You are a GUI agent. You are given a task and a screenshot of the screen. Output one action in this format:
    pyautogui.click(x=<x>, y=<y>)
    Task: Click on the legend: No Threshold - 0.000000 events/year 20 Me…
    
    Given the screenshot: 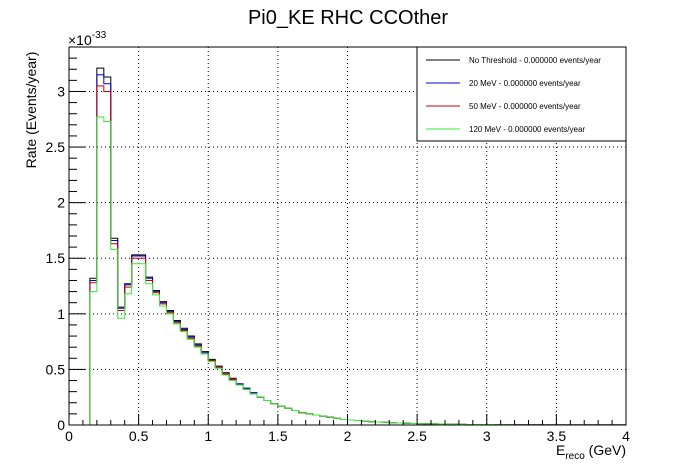 What is the action you would take?
    pyautogui.click(x=521, y=94)
    